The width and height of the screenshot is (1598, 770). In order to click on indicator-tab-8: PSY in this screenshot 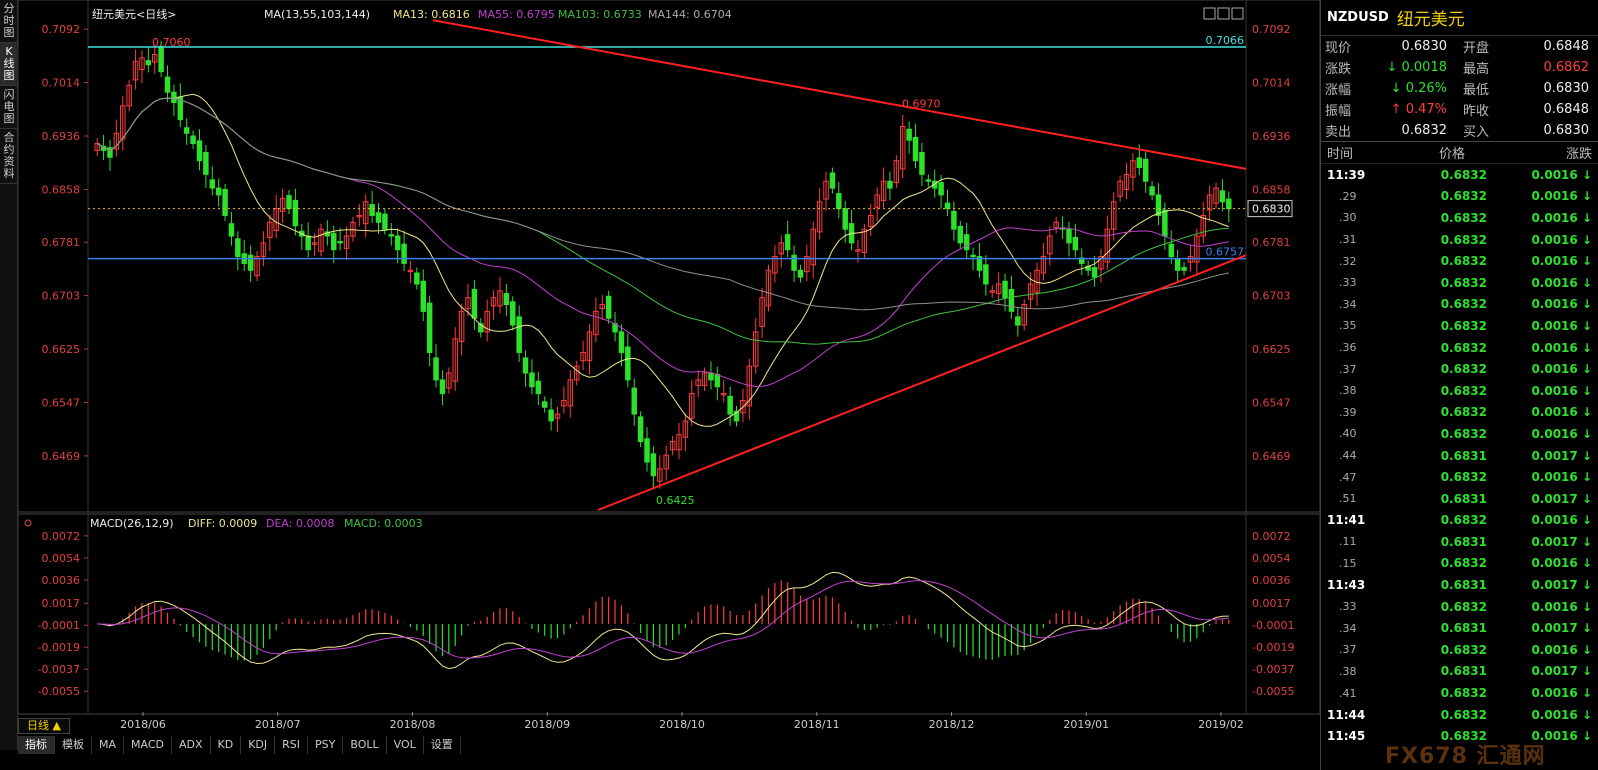, I will do `click(326, 745)`.